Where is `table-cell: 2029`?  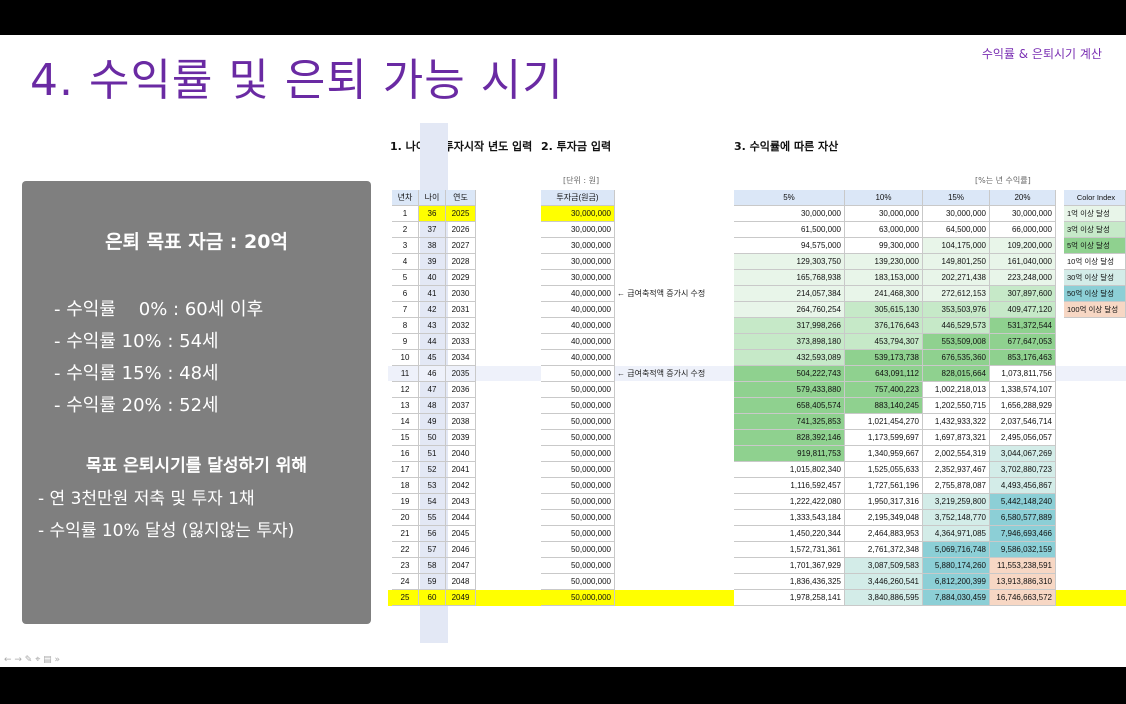 table-cell: 2029 is located at coordinates (461, 278).